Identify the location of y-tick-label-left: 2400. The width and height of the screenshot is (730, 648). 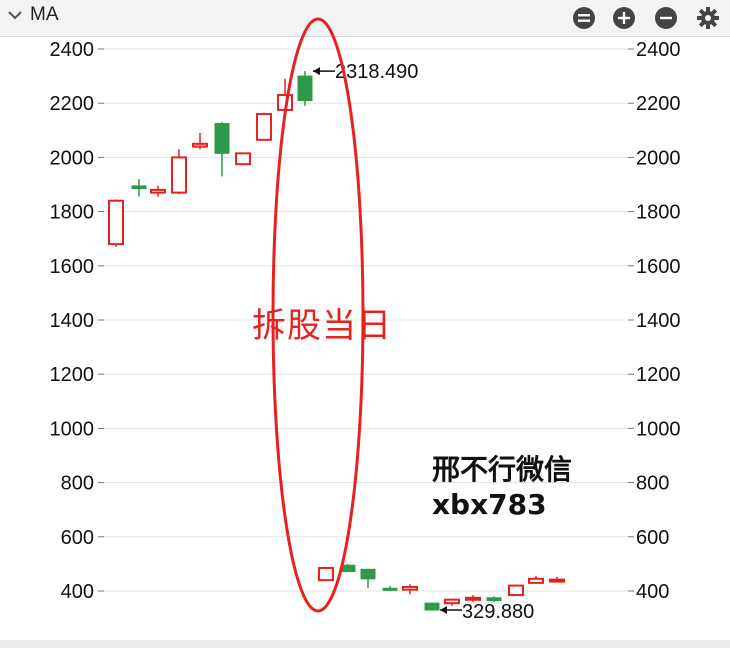
(72, 50).